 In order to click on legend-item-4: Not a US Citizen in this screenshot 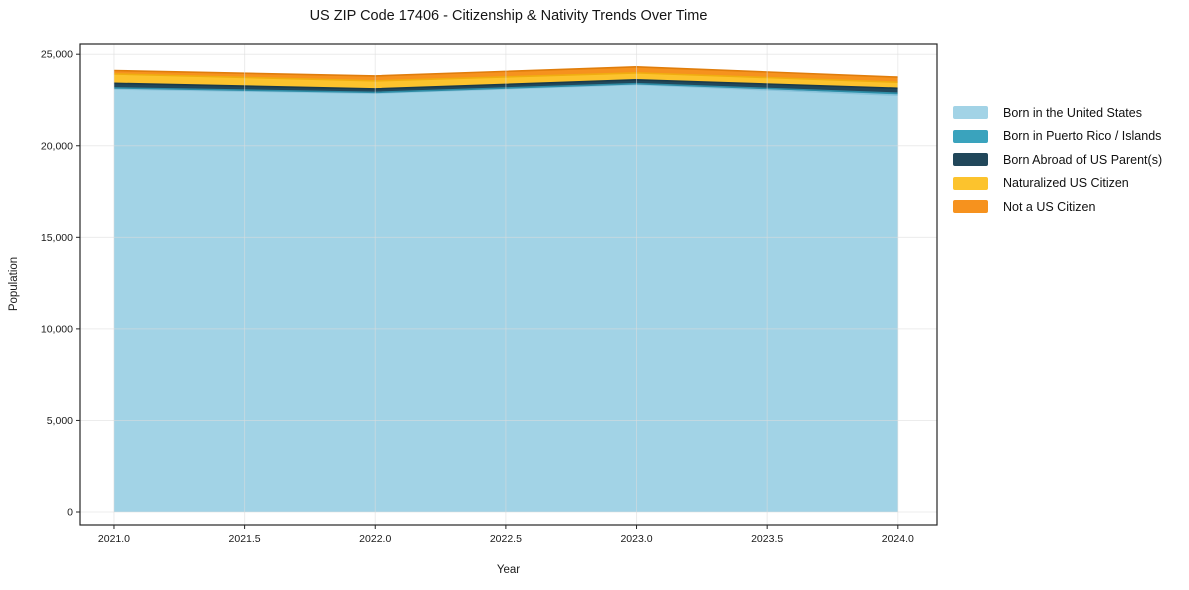, I will do `click(1057, 206)`.